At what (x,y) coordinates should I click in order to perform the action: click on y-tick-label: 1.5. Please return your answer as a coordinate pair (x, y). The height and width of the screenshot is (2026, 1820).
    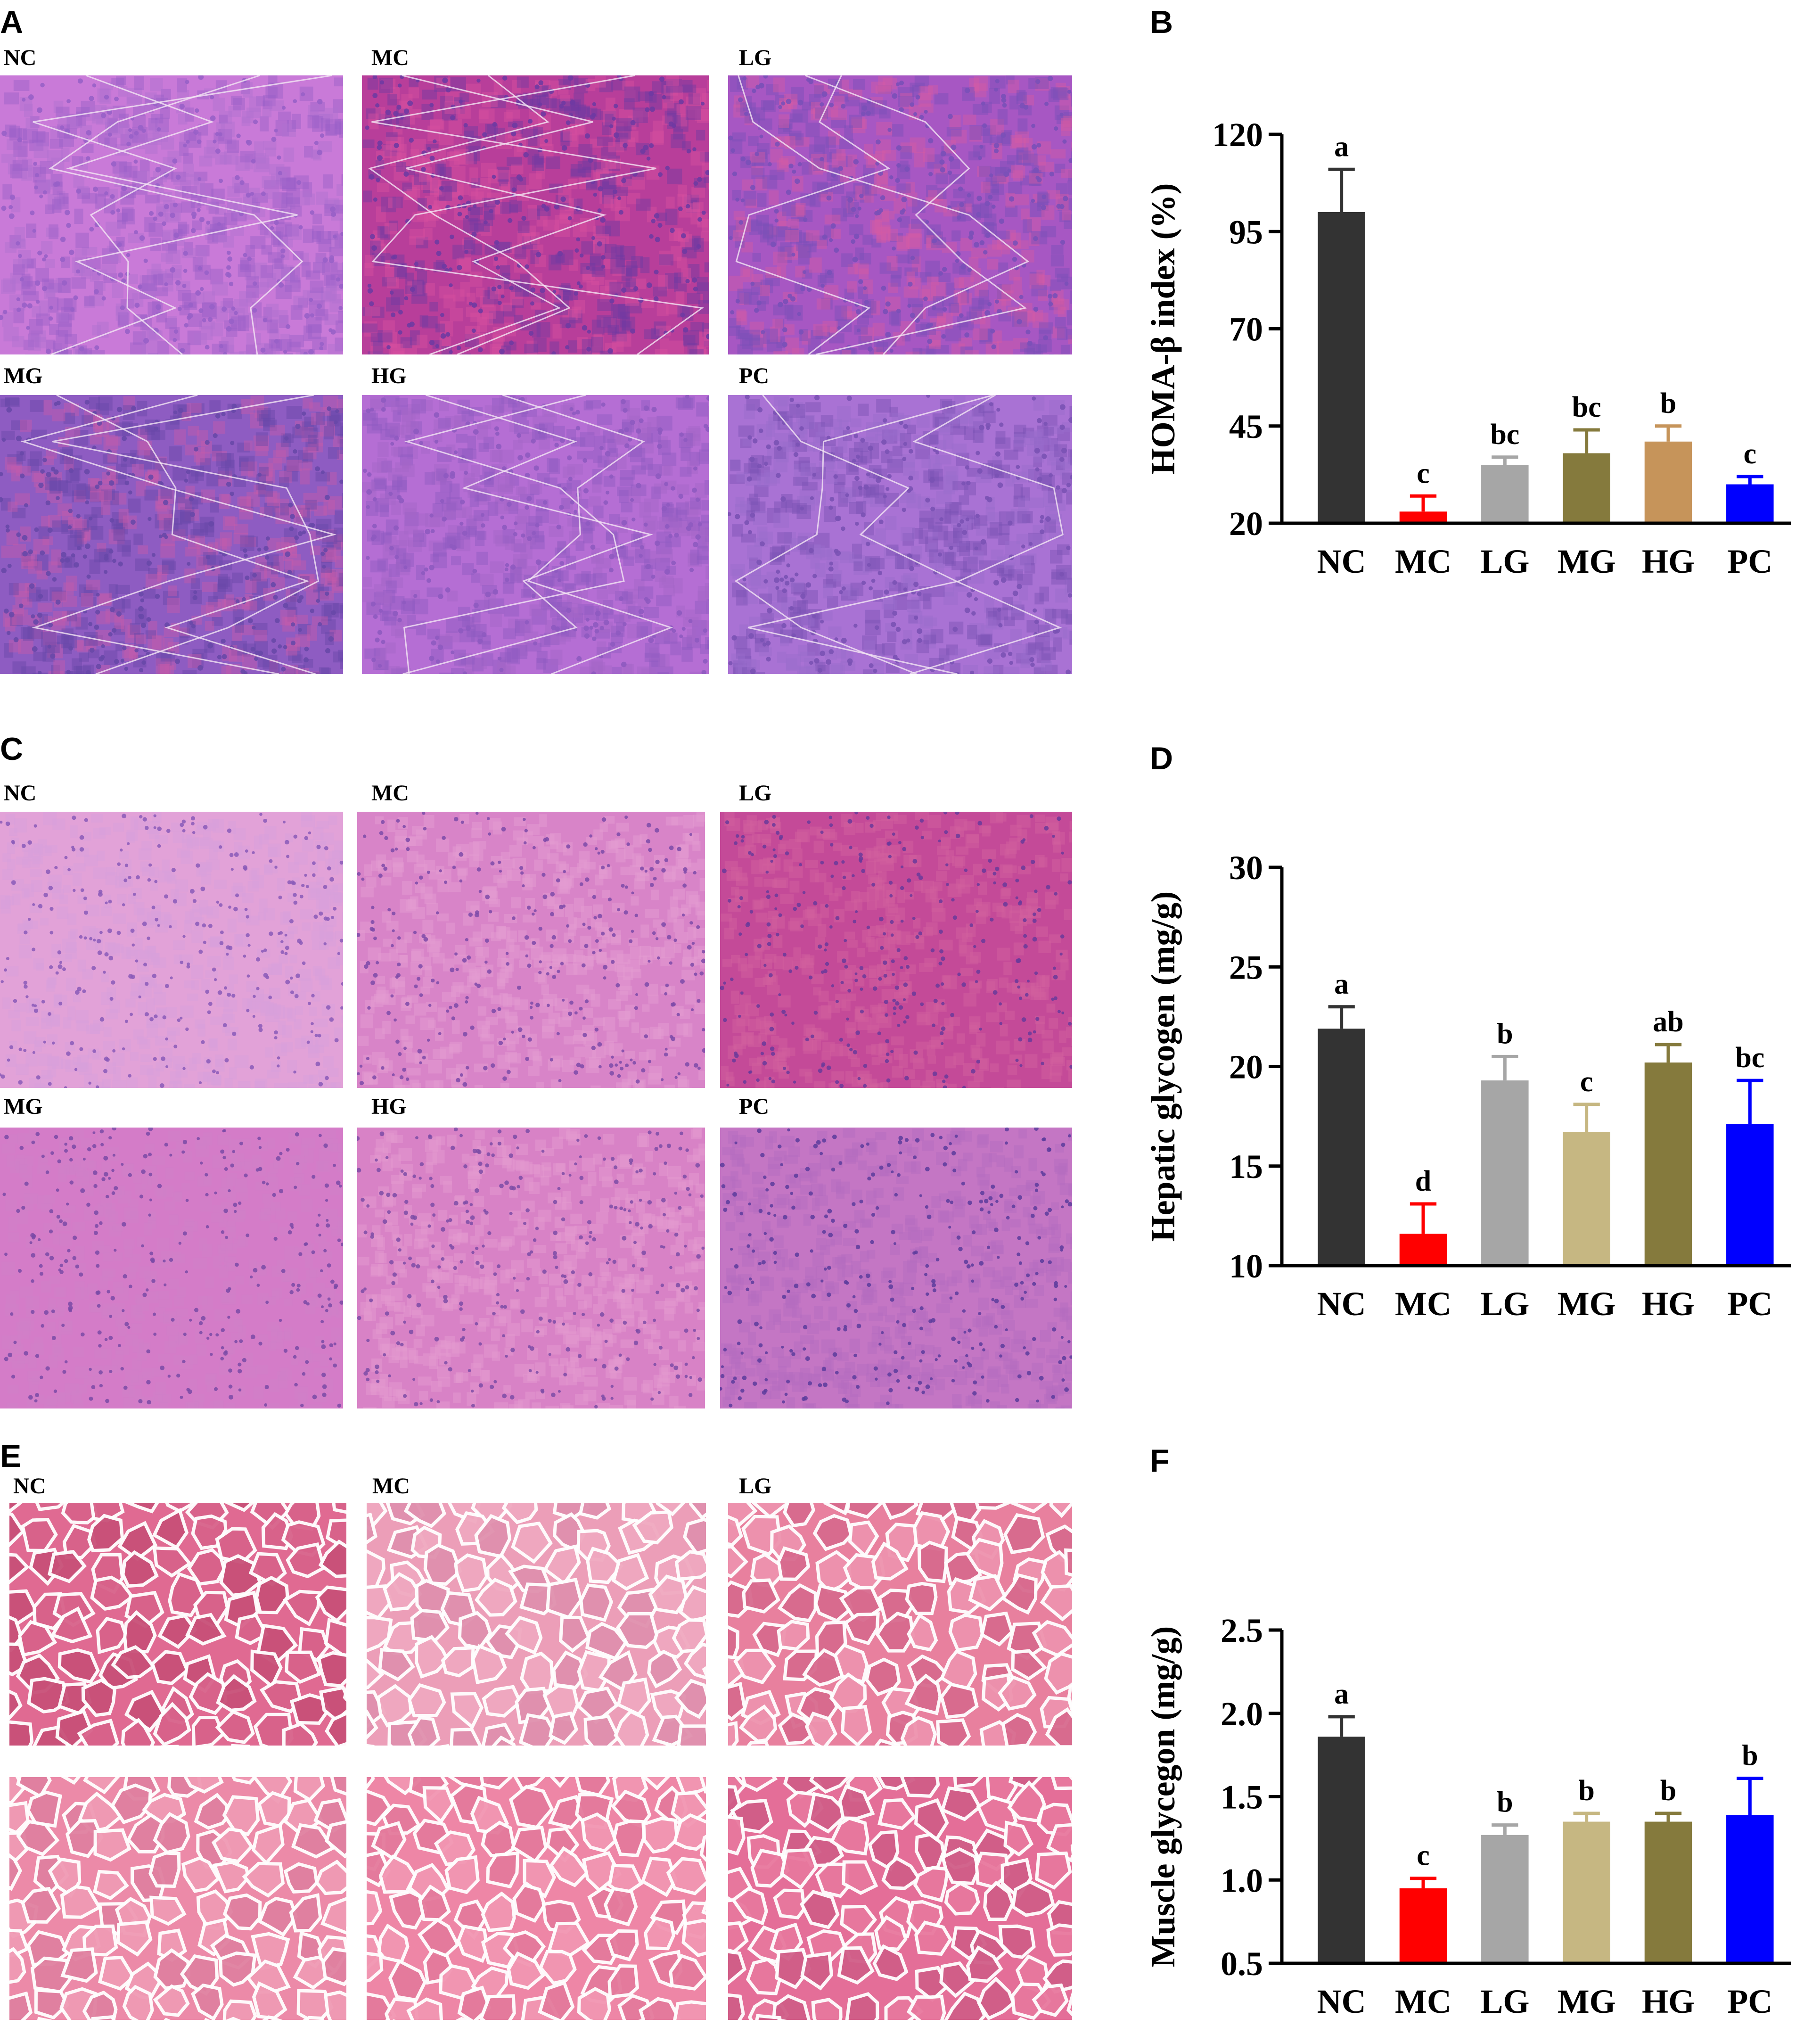
    Looking at the image, I should click on (1242, 1797).